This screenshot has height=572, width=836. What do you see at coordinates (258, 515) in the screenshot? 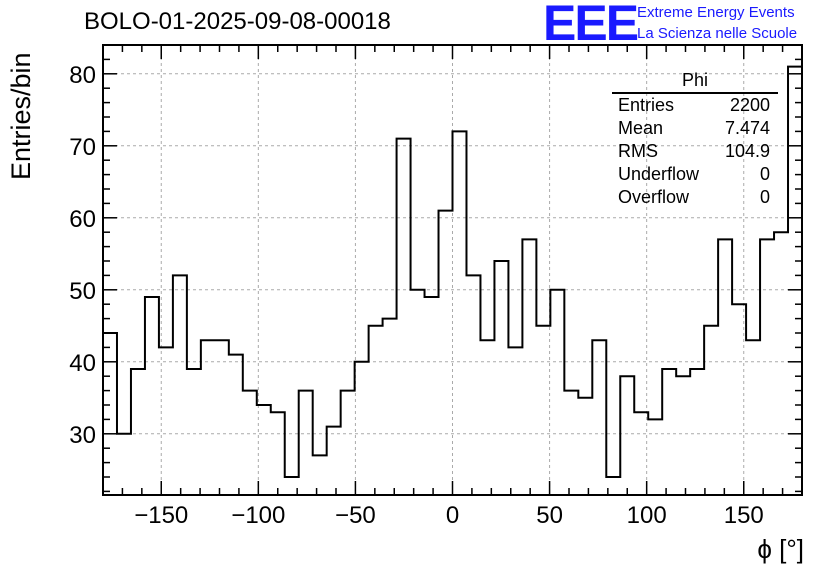
I see `x-tick-label: −100` at bounding box center [258, 515].